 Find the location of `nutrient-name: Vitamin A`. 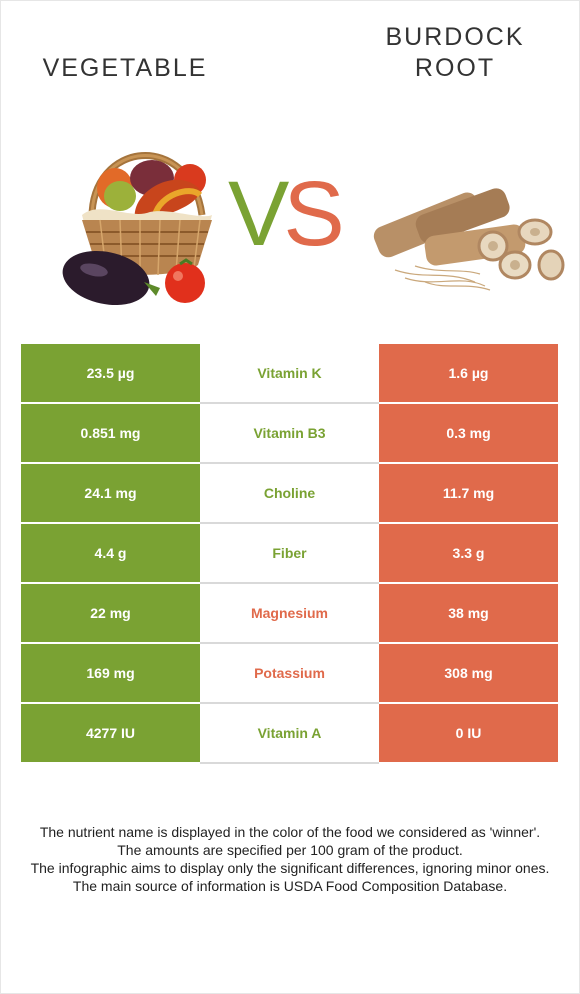

nutrient-name: Vitamin A is located at coordinates (289, 733).